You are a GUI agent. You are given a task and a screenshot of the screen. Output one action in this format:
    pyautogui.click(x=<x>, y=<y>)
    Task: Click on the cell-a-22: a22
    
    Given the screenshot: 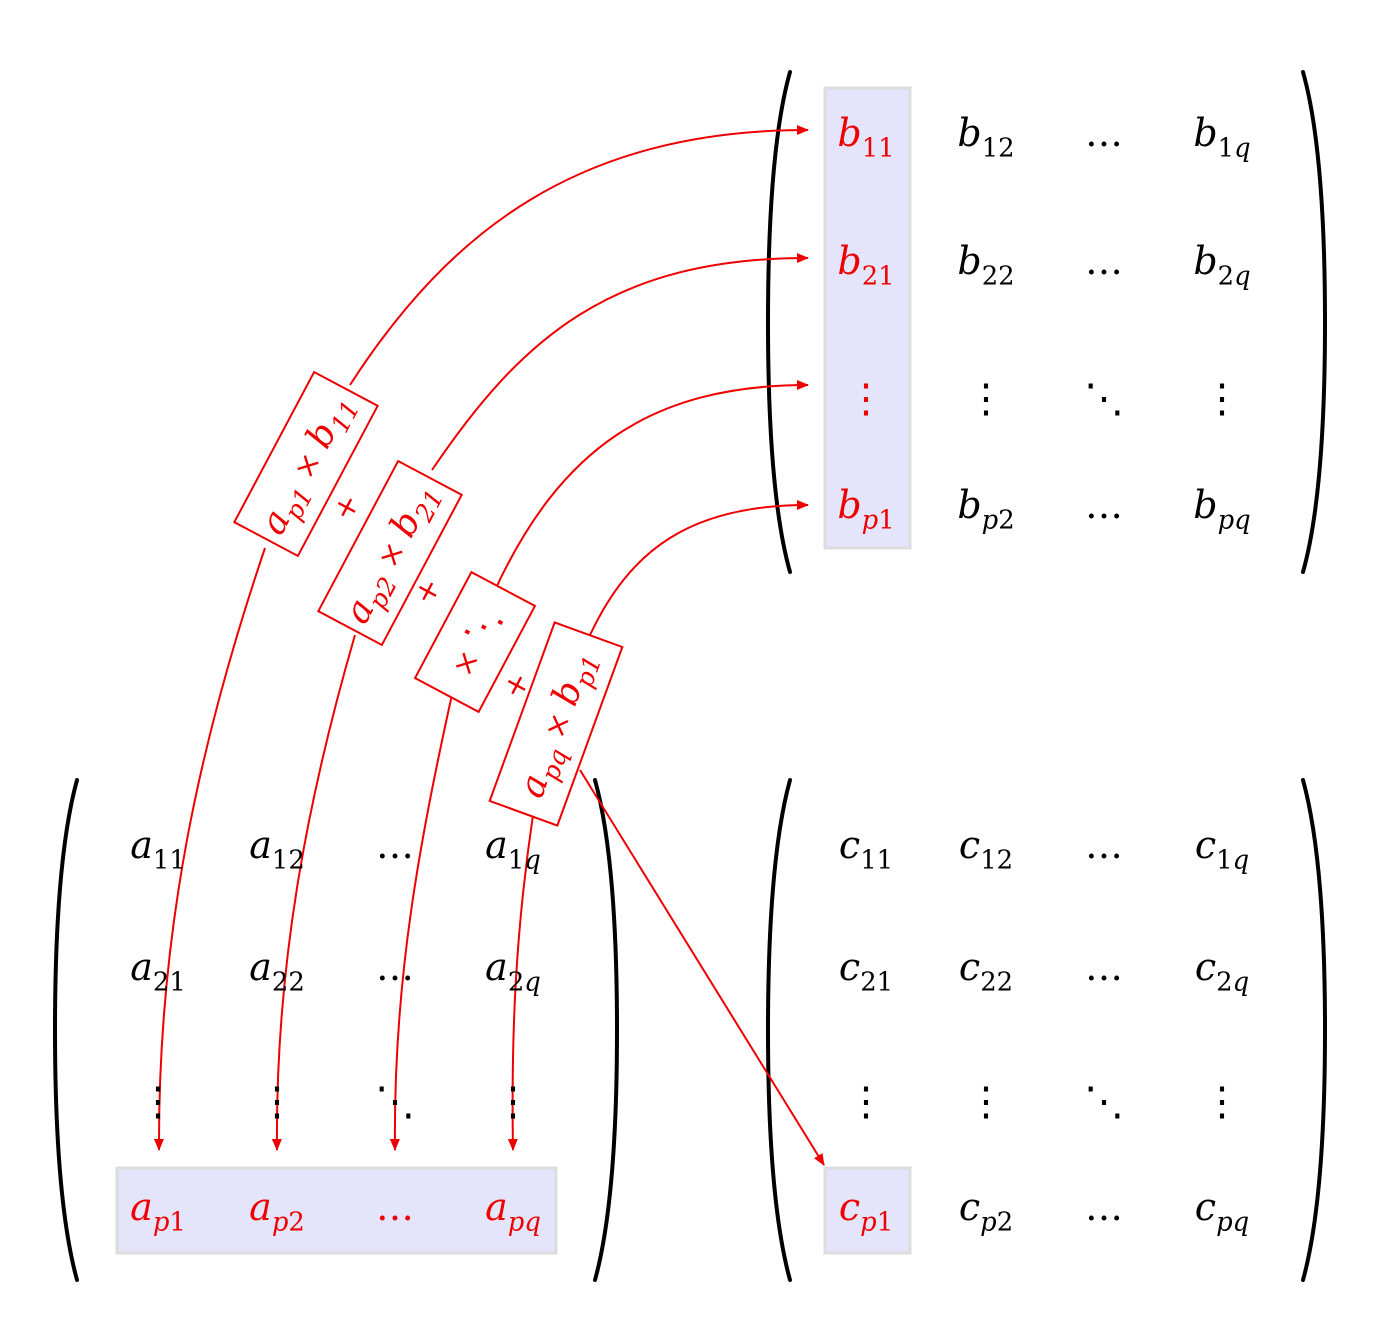 What is the action you would take?
    pyautogui.click(x=277, y=971)
    